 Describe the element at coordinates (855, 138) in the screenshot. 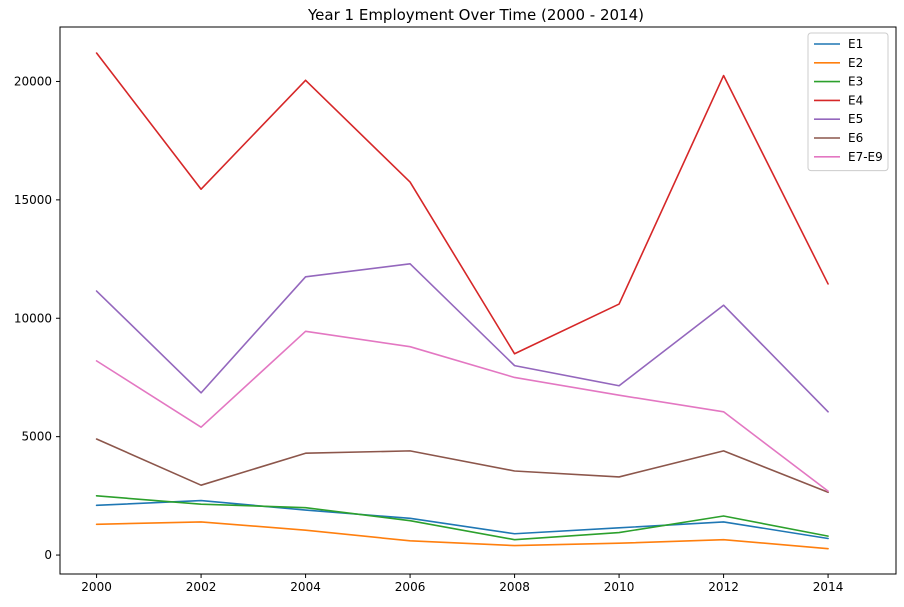

I see `legend-label: E6` at that location.